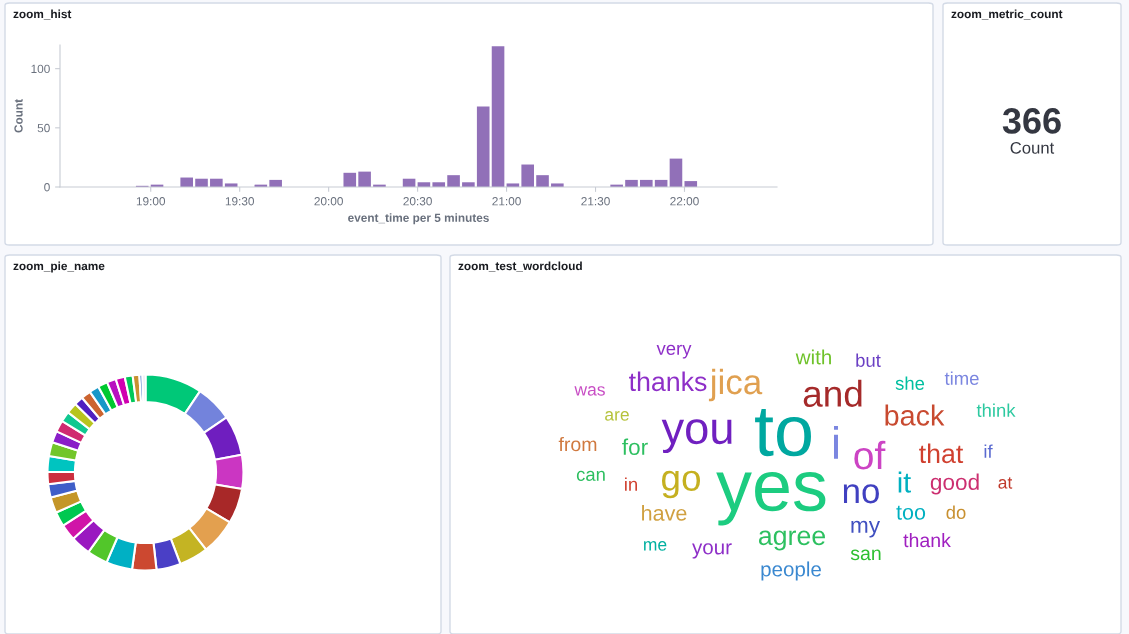 The height and width of the screenshot is (634, 1129). Describe the element at coordinates (520, 266) in the screenshot. I see `text: zoom_test_wordcloud` at that location.